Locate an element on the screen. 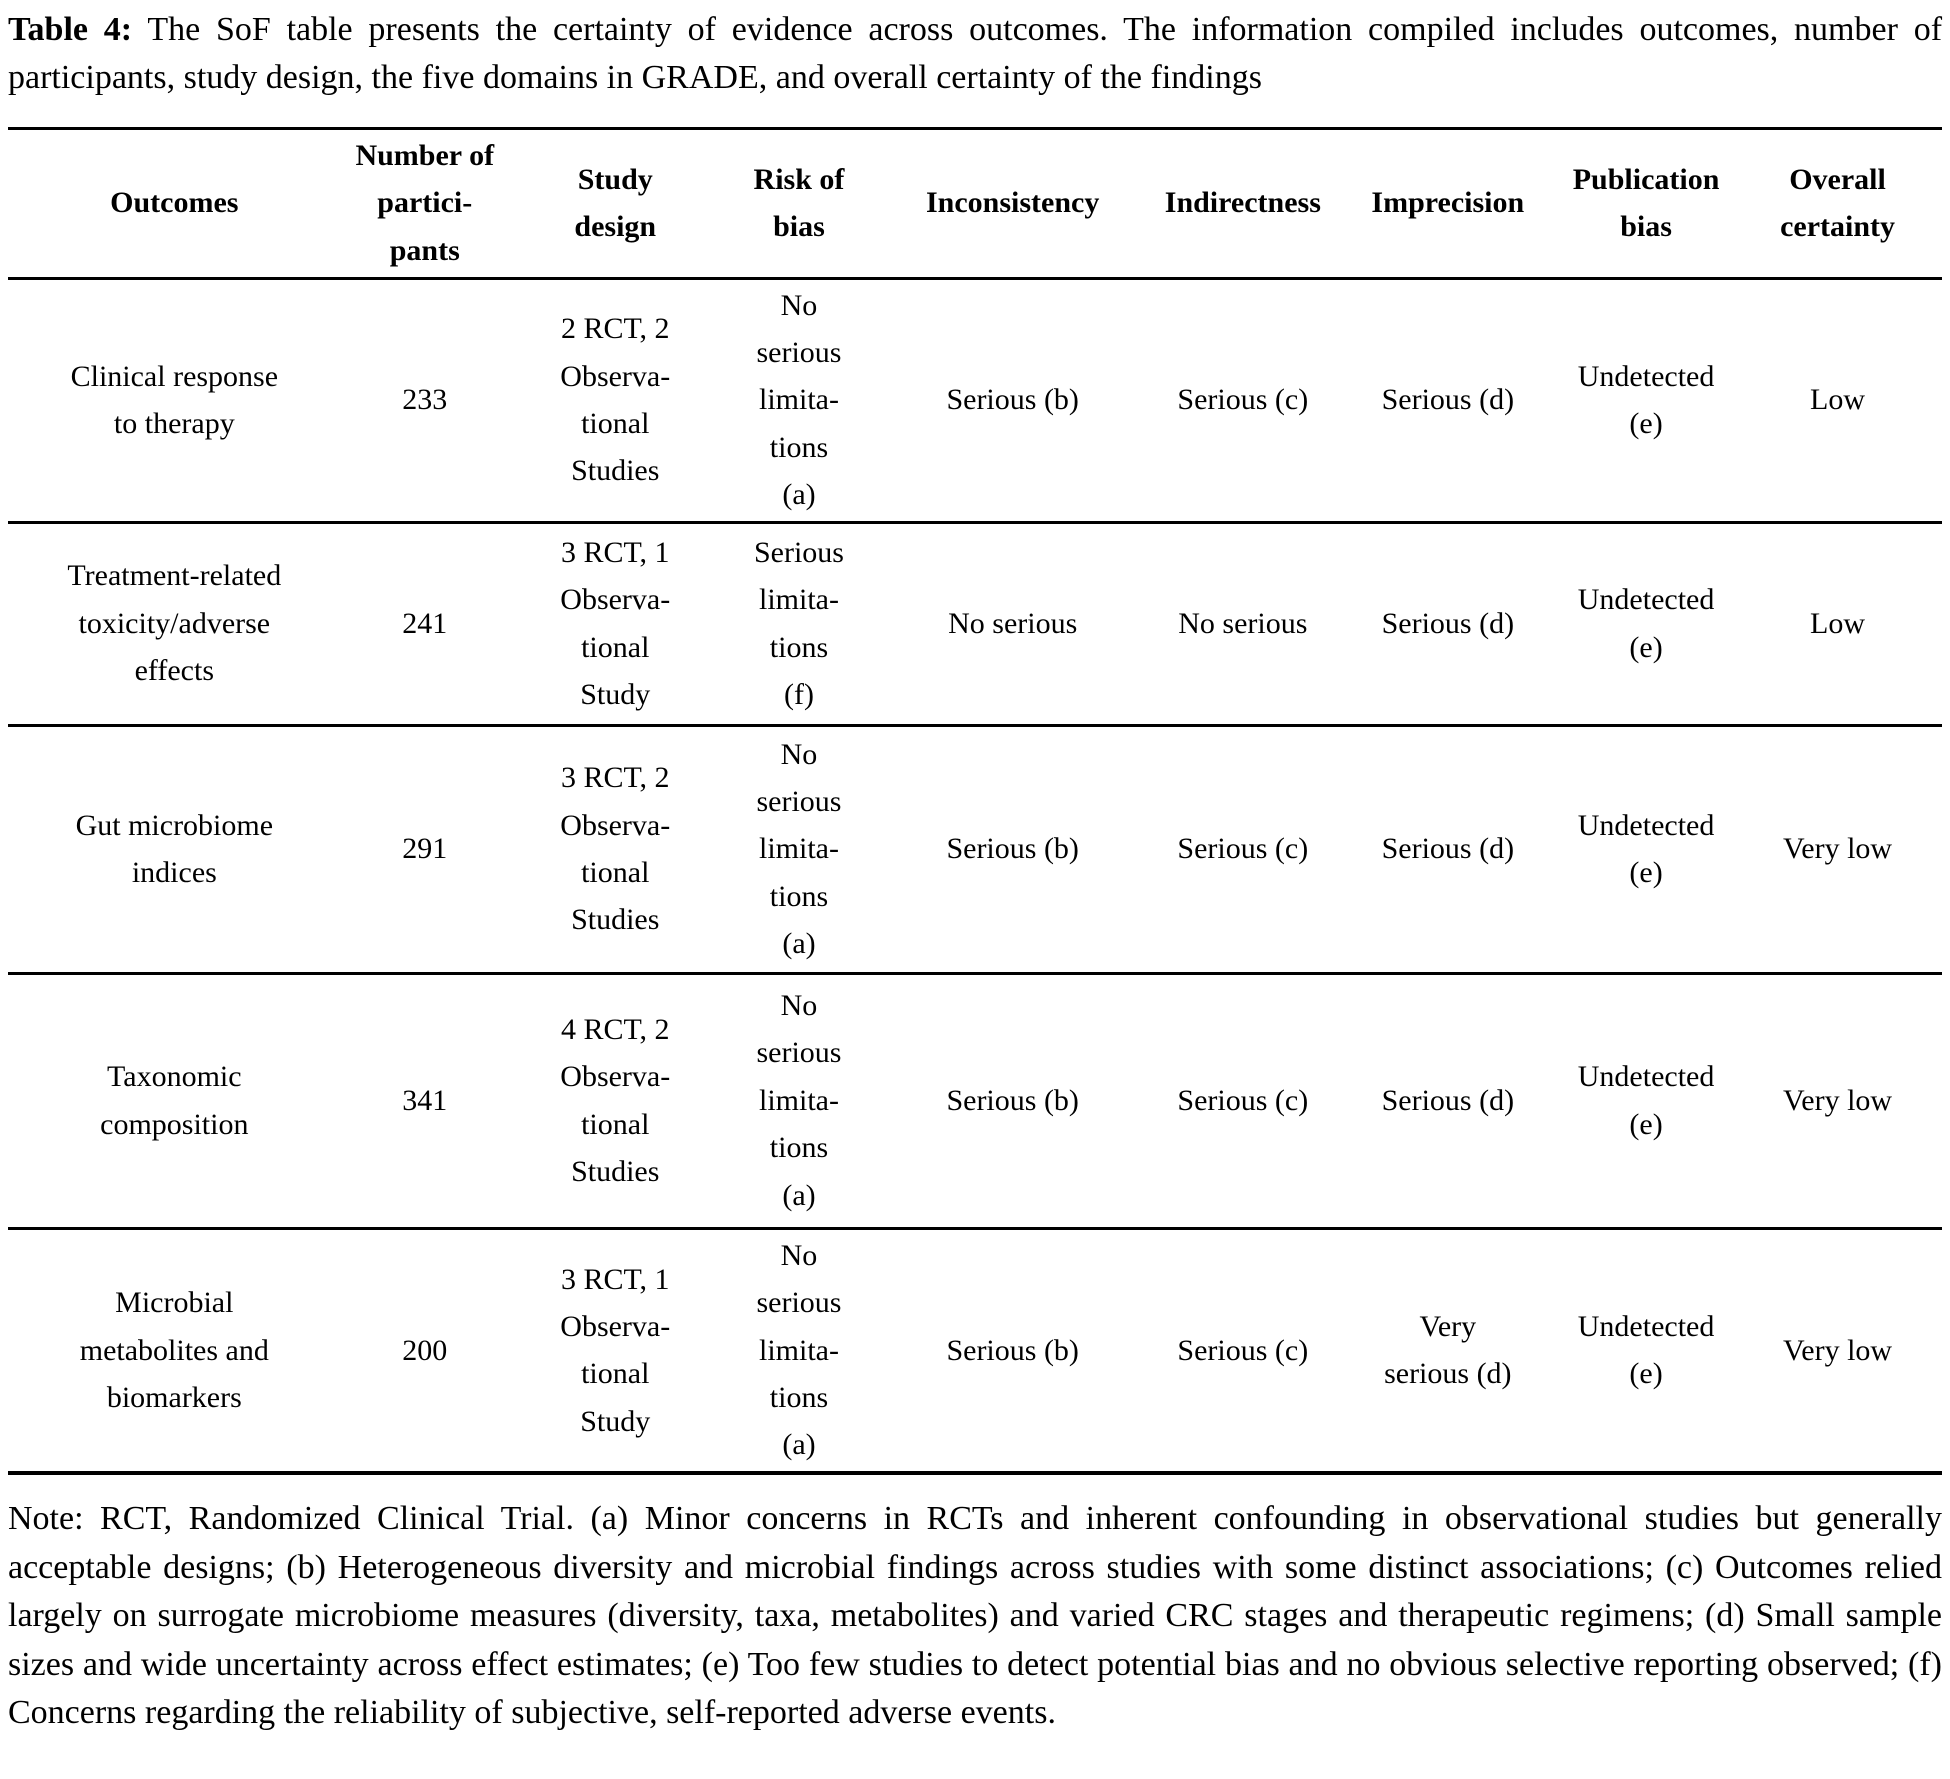 This screenshot has width=1950, height=1779. cell-inconsistency: No serious is located at coordinates (1013, 623).